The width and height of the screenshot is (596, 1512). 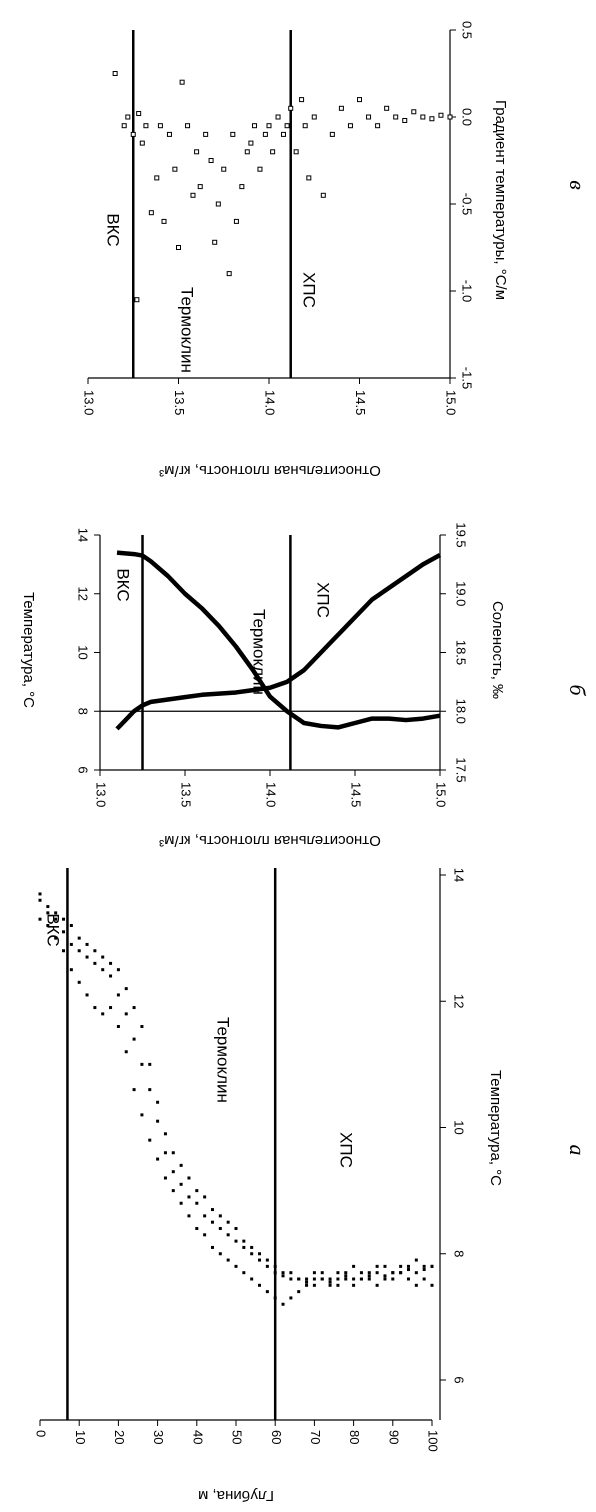 What do you see at coordinates (83, 594) in the screenshot?
I see `y-tick-label: 12` at bounding box center [83, 594].